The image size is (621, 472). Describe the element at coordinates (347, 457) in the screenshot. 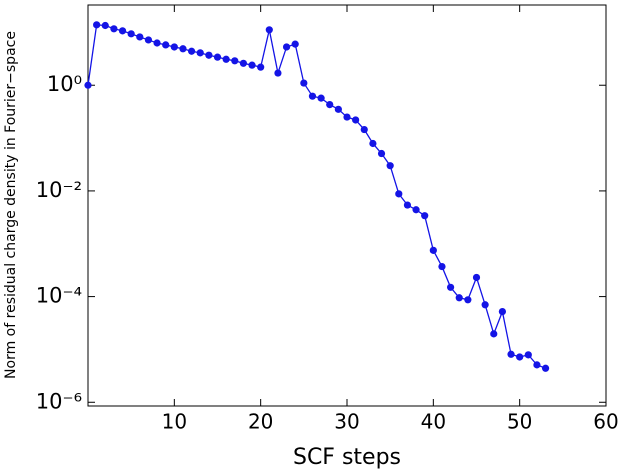

I see `x-axis-label: SCF steps` at that location.